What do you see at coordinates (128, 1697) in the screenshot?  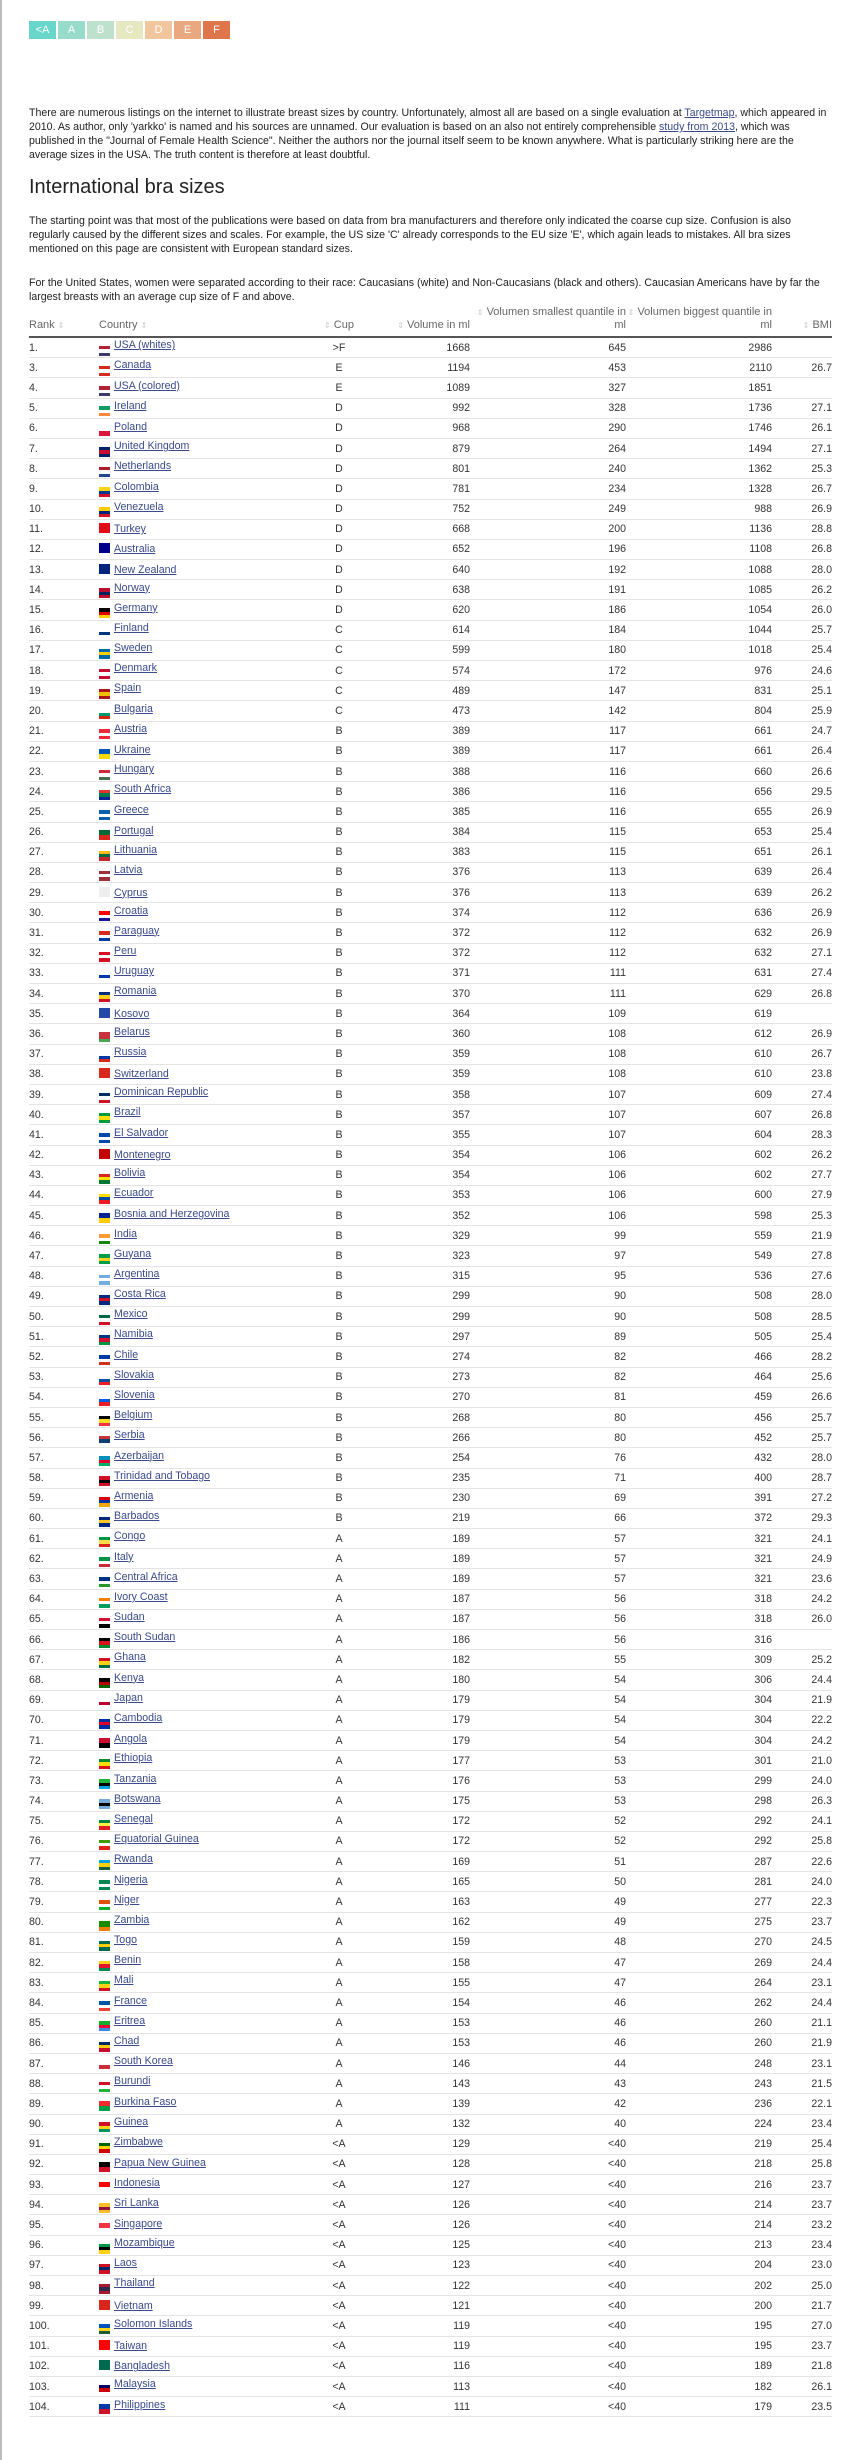 I see `country-link: Japan` at bounding box center [128, 1697].